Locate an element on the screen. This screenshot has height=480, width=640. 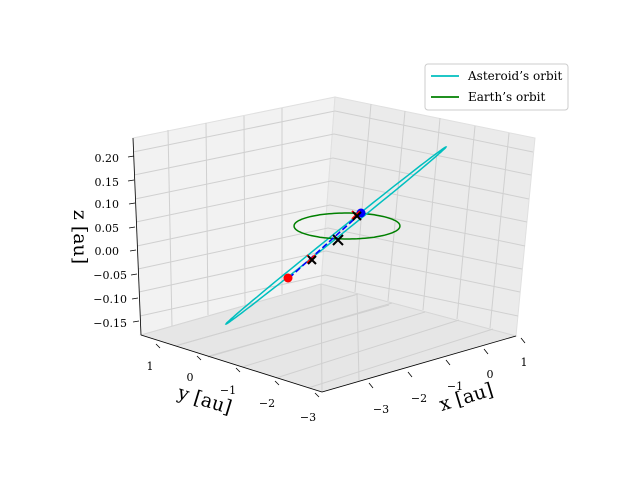
z-tick-label: 0.15 is located at coordinates (107, 182).